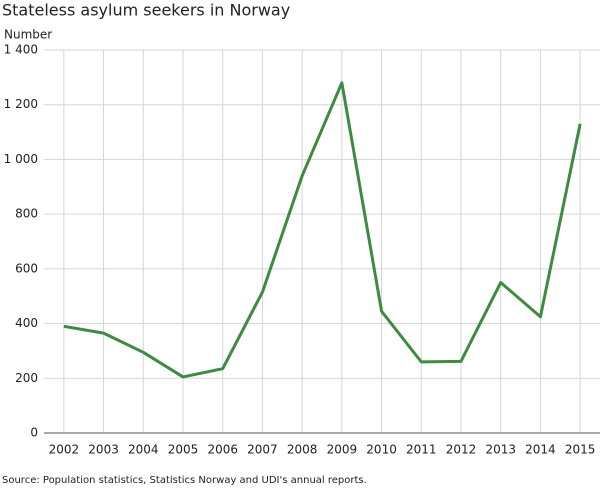  I want to click on x-tick-label: 2005, so click(183, 450).